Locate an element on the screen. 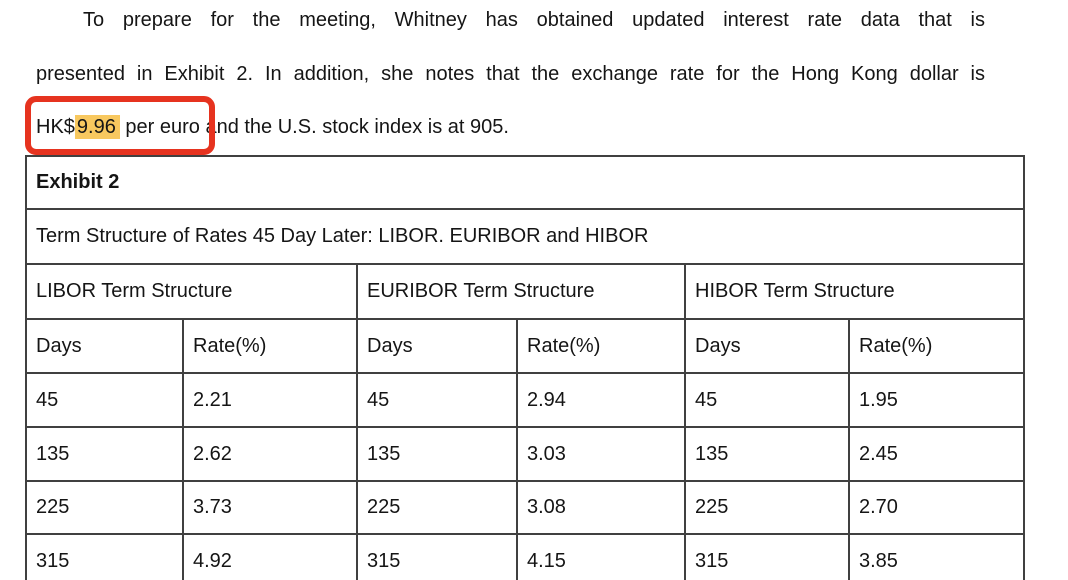 The width and height of the screenshot is (1068, 580). column-header-row: Days Rate(%) Days Rate(%) Days Rate(%) is located at coordinates (525, 346).